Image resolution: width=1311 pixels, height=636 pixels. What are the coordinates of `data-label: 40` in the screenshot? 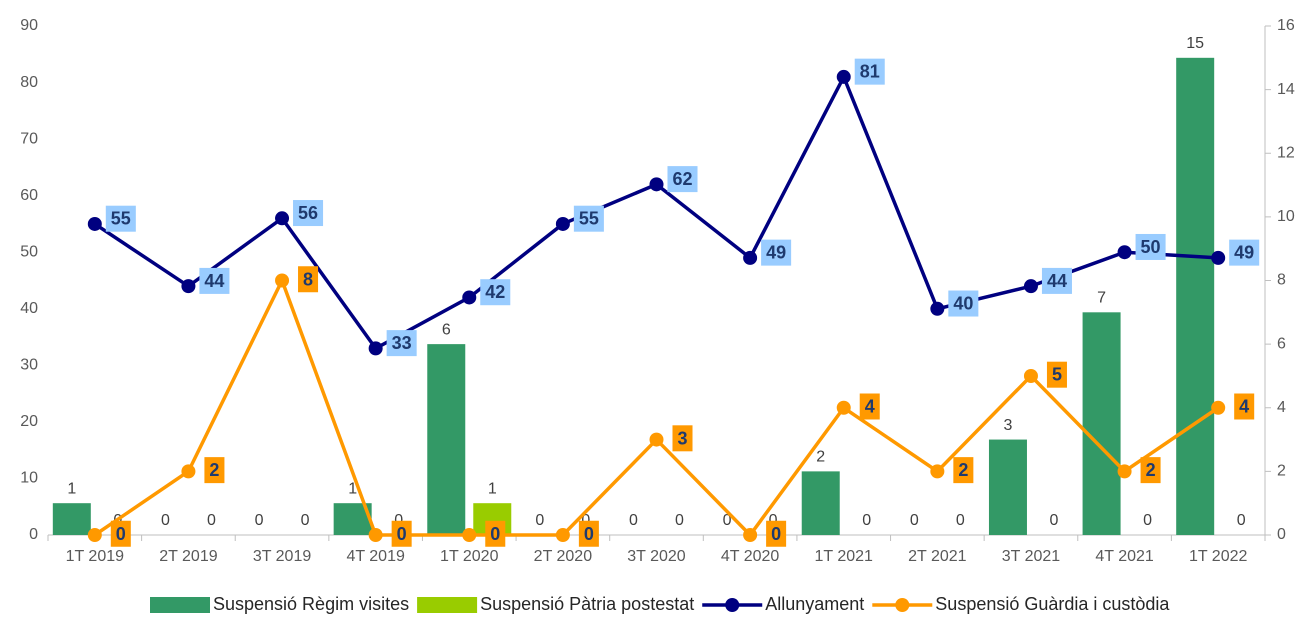 It's located at (963, 304).